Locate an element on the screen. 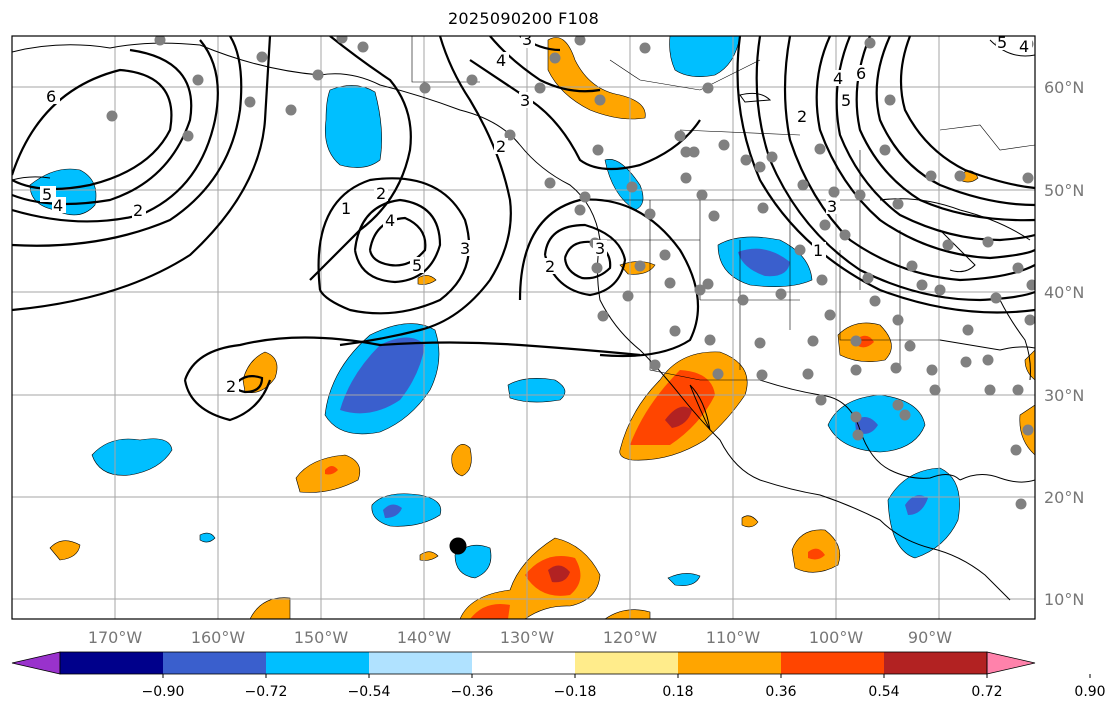  lon-label: 110°W is located at coordinates (733, 637).